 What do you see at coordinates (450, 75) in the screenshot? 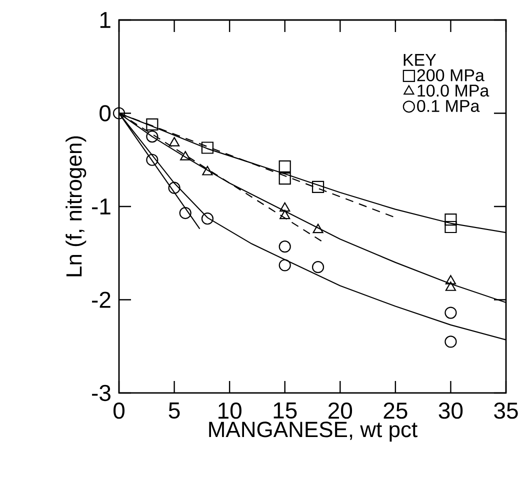
I see `legend-label: 200 MPa` at bounding box center [450, 75].